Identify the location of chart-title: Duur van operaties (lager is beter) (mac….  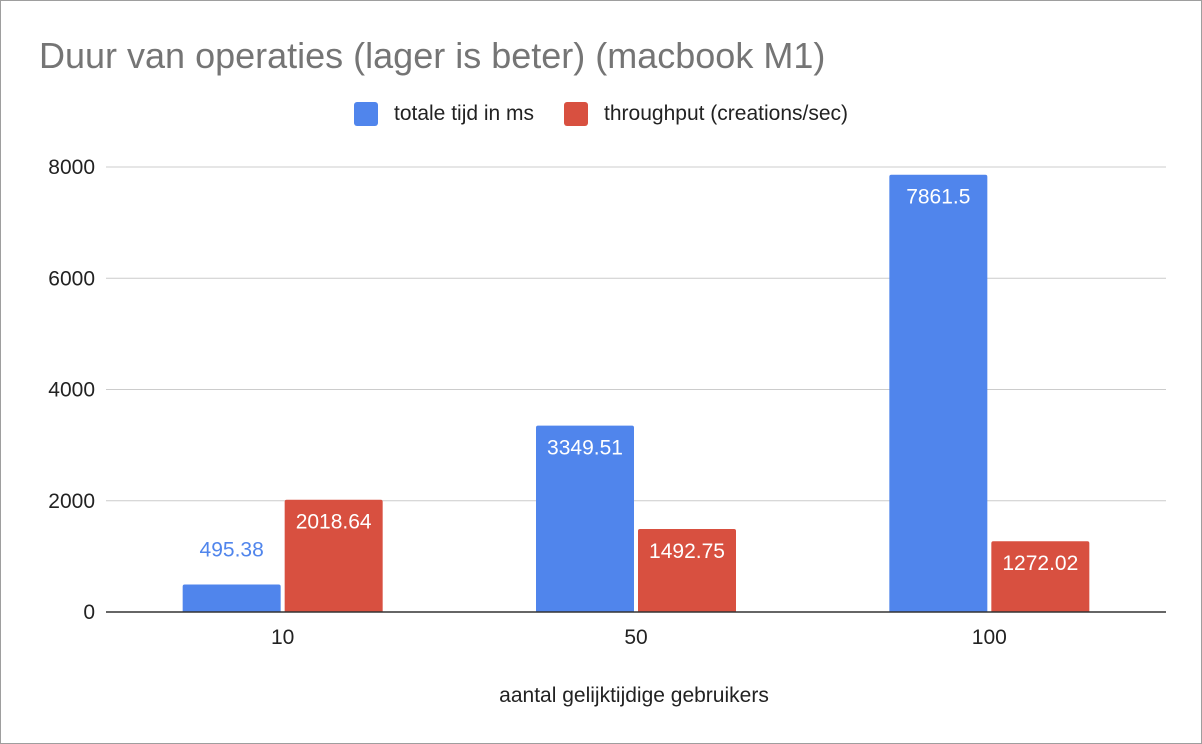
(432, 55).